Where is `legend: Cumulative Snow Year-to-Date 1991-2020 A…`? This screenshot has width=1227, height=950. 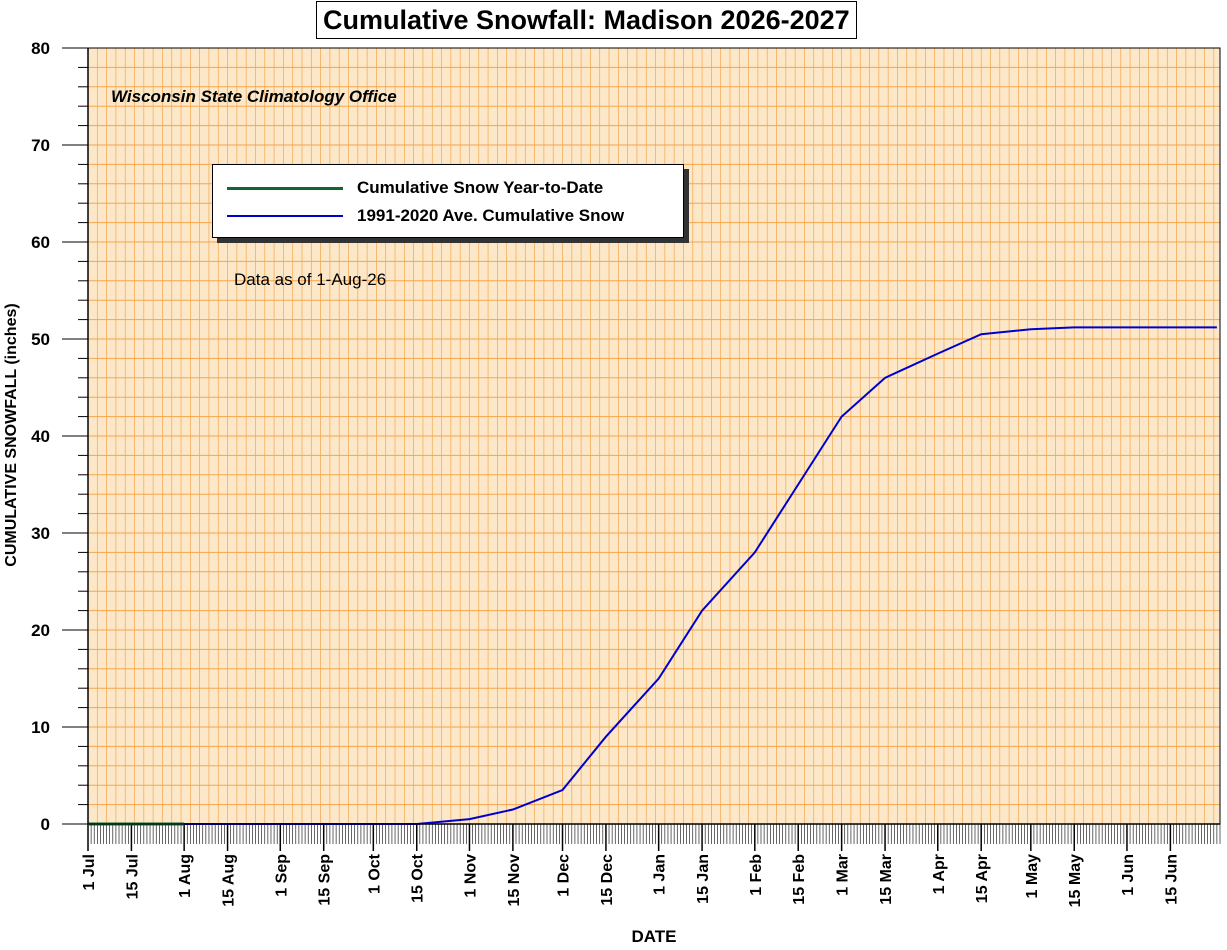 legend: Cumulative Snow Year-to-Date 1991-2020 A… is located at coordinates (448, 201).